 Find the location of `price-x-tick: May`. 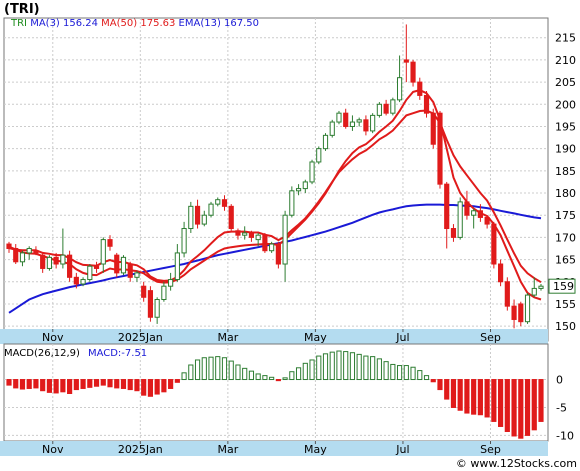

price-x-tick: May is located at coordinates (315, 337).